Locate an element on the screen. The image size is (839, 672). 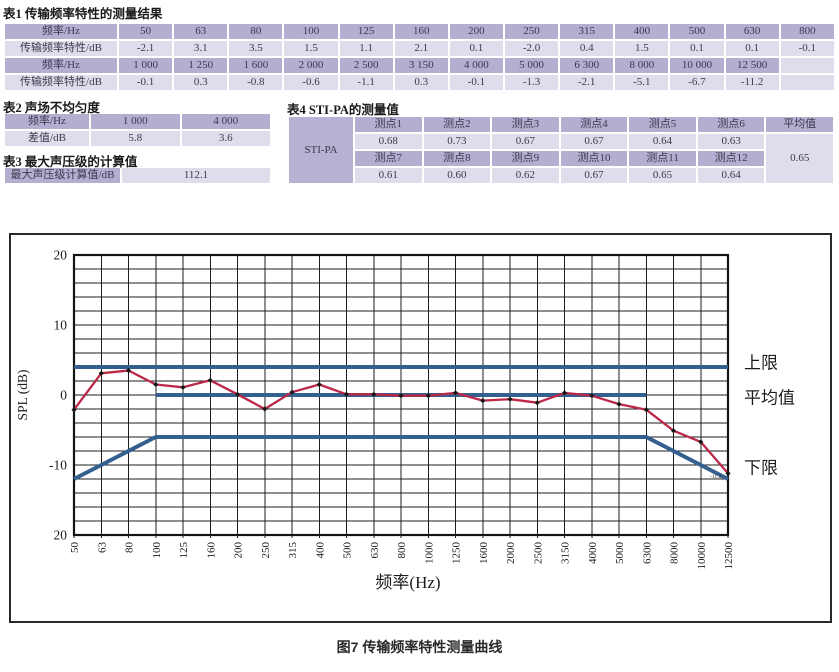
x-tick-label: 4000 is located at coordinates (593, 553).